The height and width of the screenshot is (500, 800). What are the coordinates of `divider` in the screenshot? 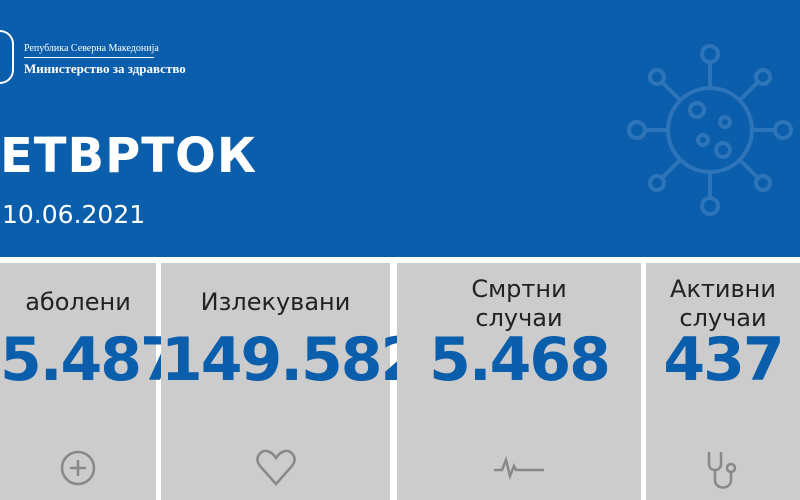 It's located at (89, 57).